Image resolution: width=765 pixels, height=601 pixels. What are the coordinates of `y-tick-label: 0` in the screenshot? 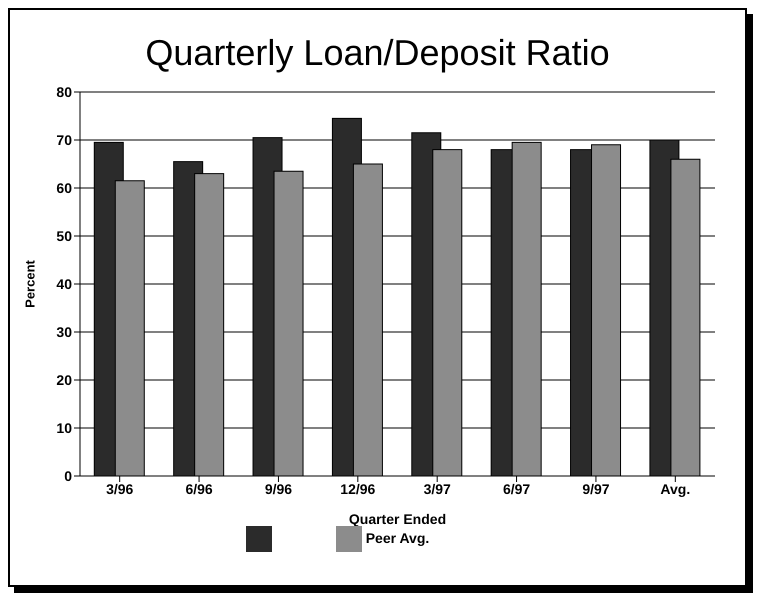 It's located at (68, 476).